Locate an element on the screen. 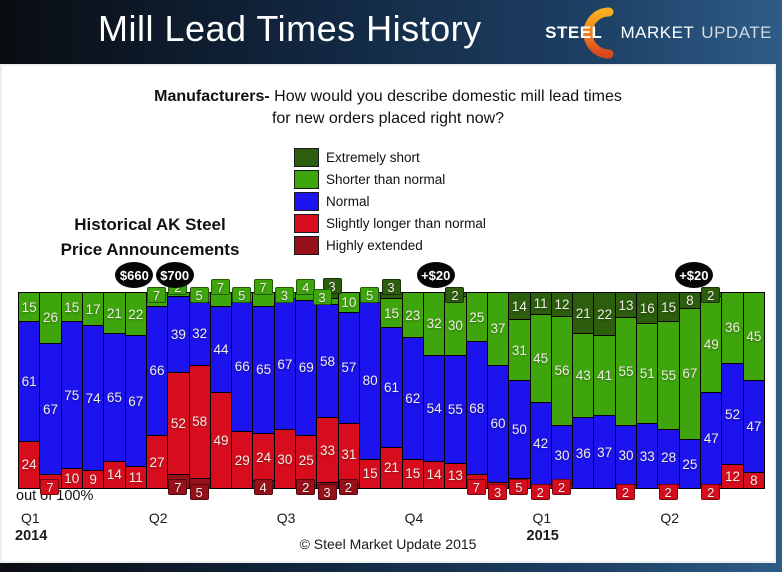  bar-segment-normal: 80 is located at coordinates (370, 380).